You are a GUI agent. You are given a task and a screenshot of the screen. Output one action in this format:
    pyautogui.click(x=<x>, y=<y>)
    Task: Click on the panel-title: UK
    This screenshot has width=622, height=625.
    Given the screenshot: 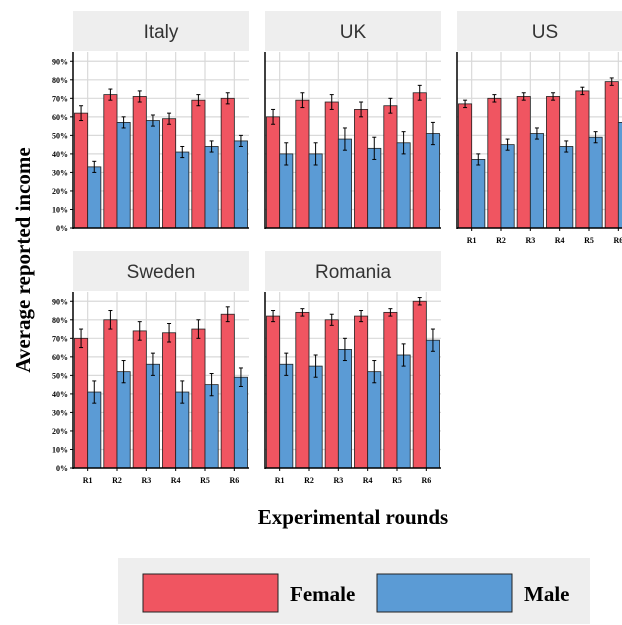 What is the action you would take?
    pyautogui.click(x=353, y=32)
    